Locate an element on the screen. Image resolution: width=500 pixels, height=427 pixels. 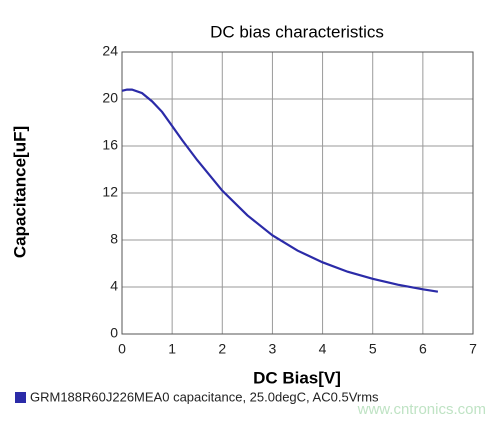
watermark: www.cntronics.com is located at coordinates (421, 409).